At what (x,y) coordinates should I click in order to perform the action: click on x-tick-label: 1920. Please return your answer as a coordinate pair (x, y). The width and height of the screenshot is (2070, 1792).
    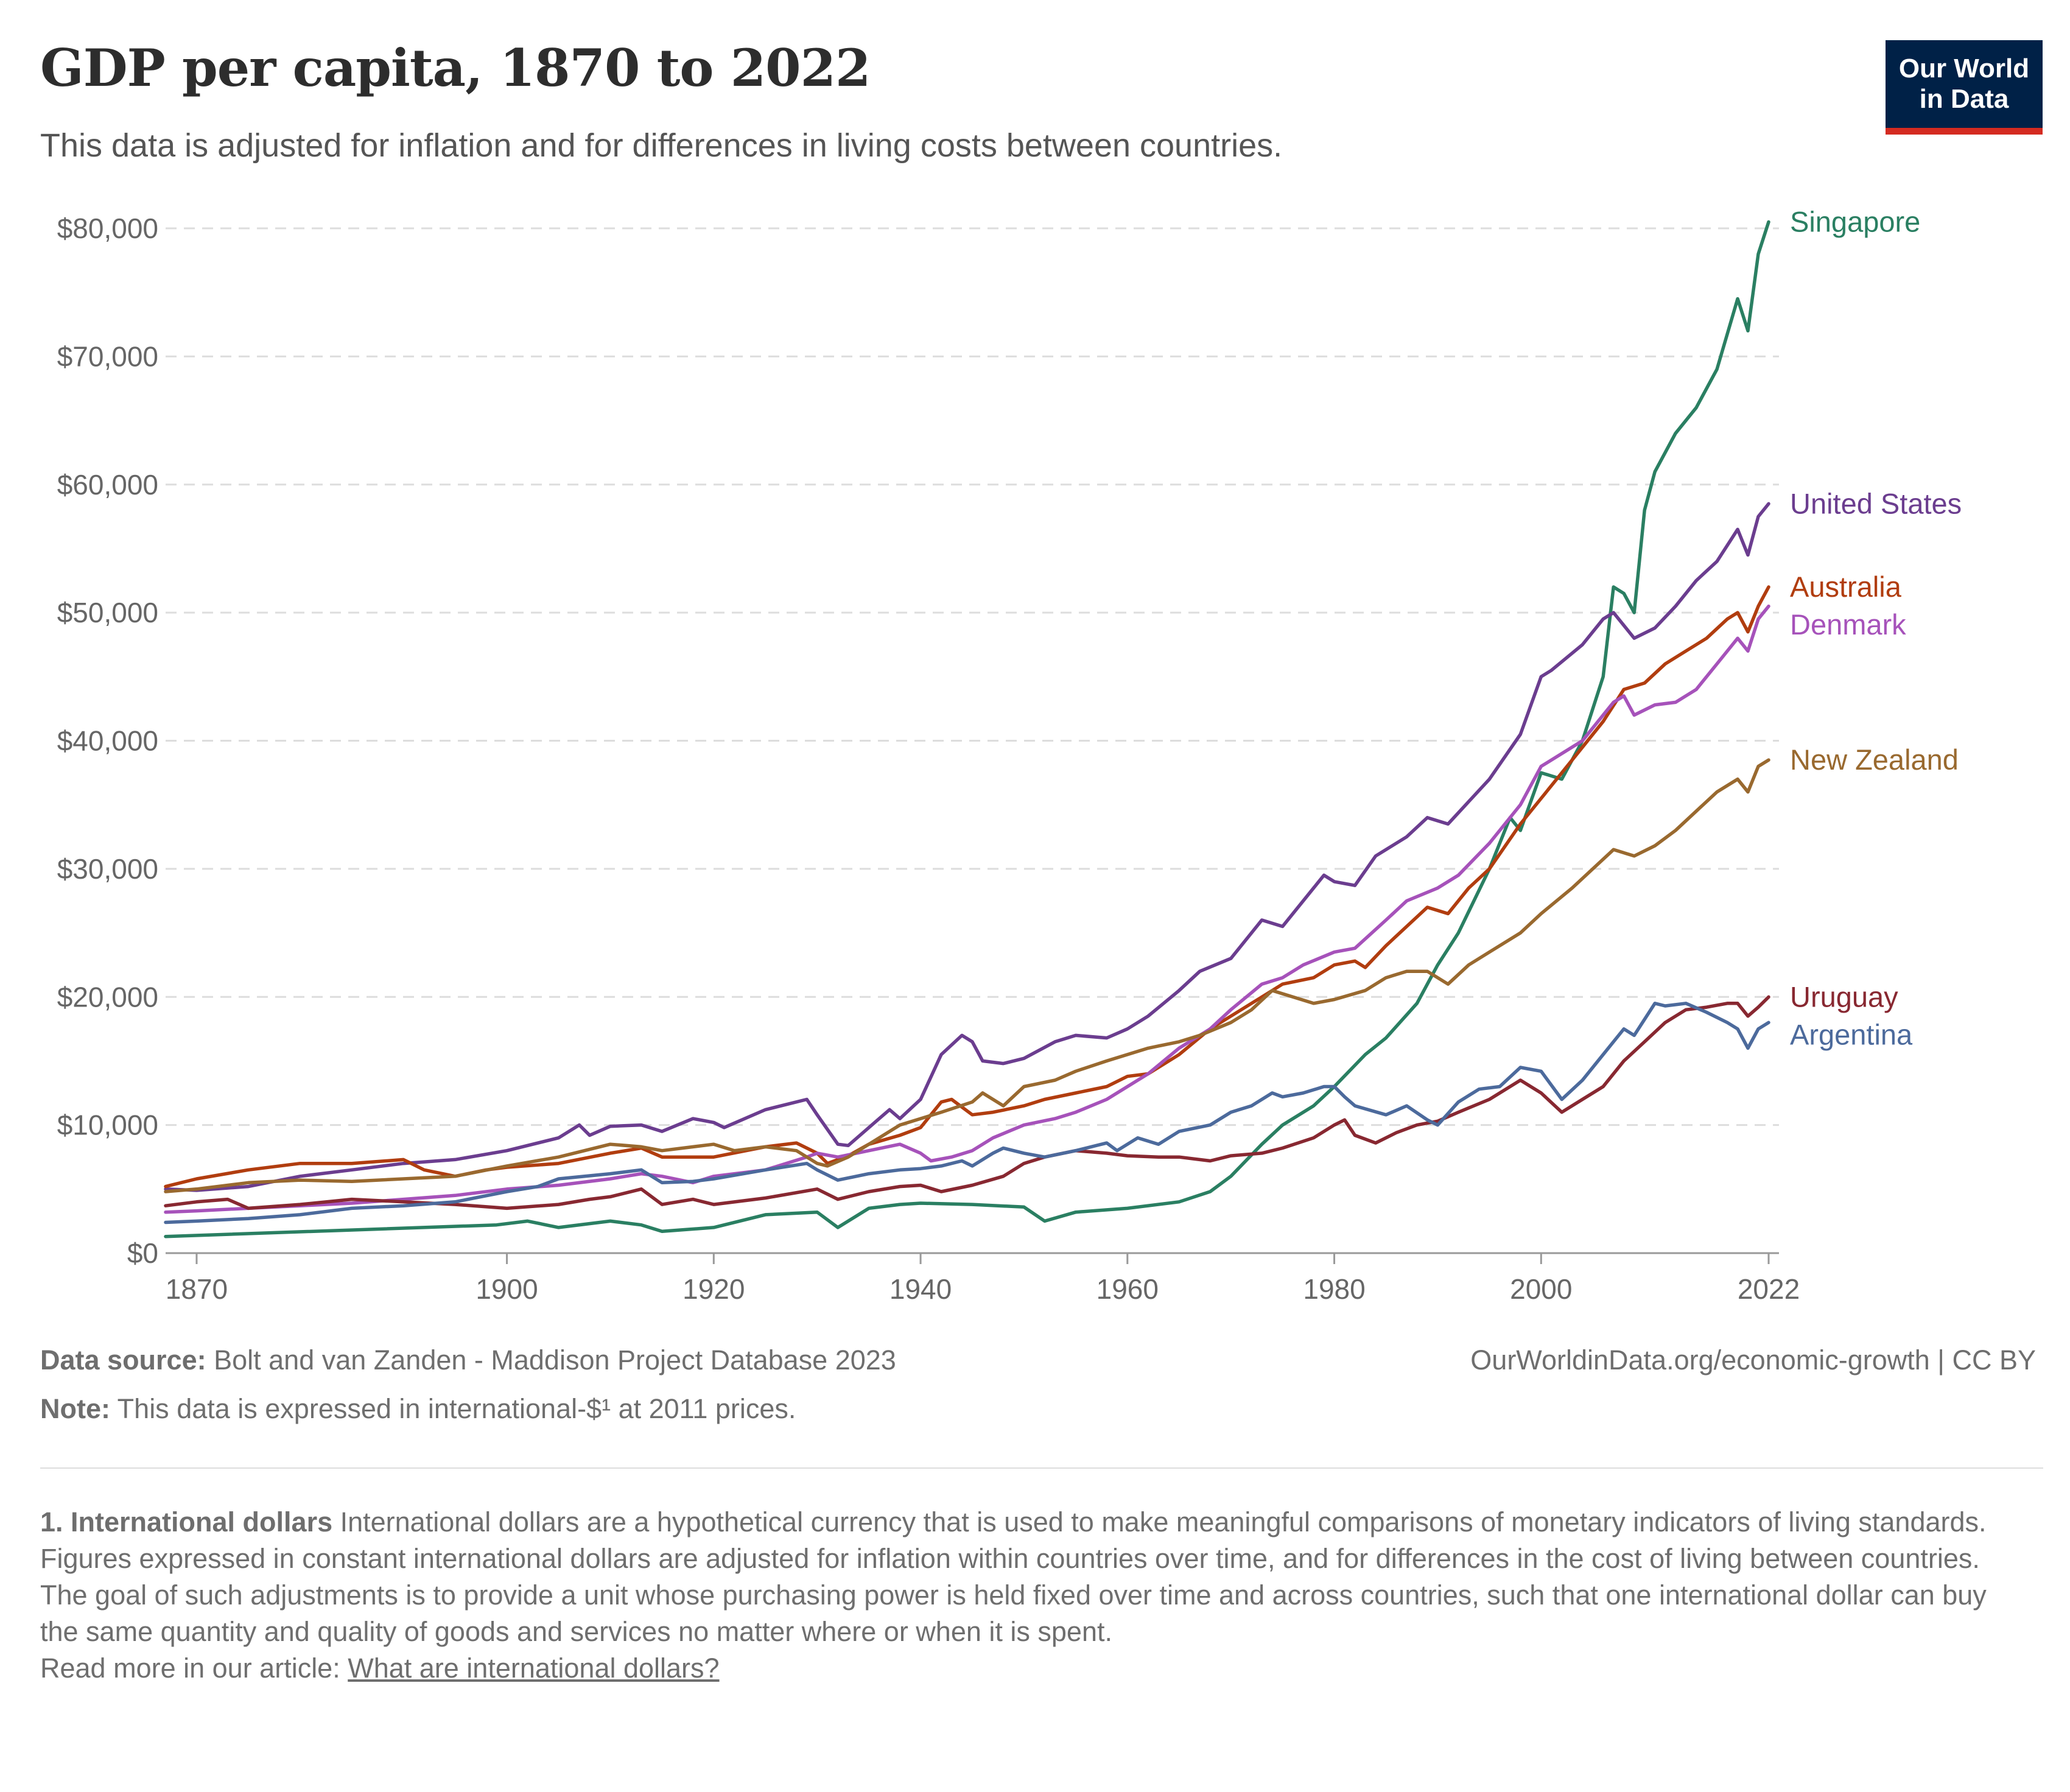
    Looking at the image, I should click on (713, 1289).